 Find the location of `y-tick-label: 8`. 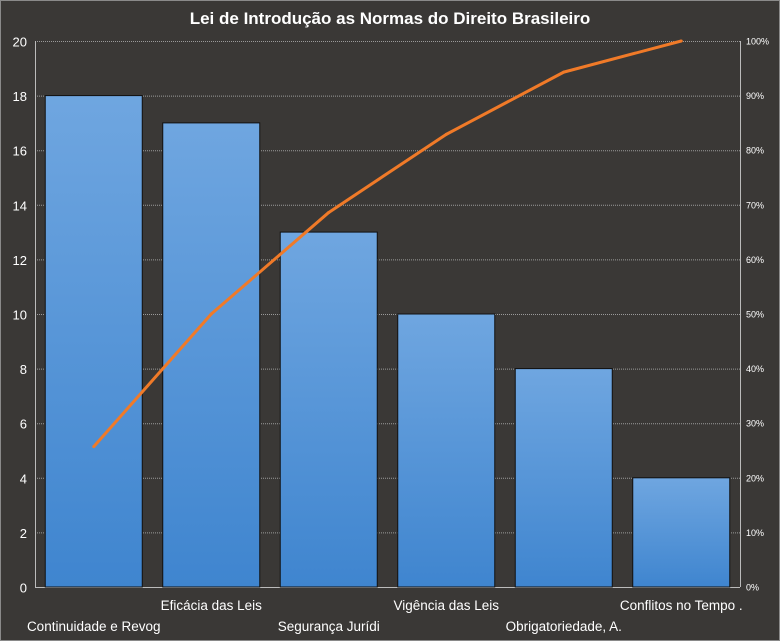

y-tick-label: 8 is located at coordinates (23, 369).